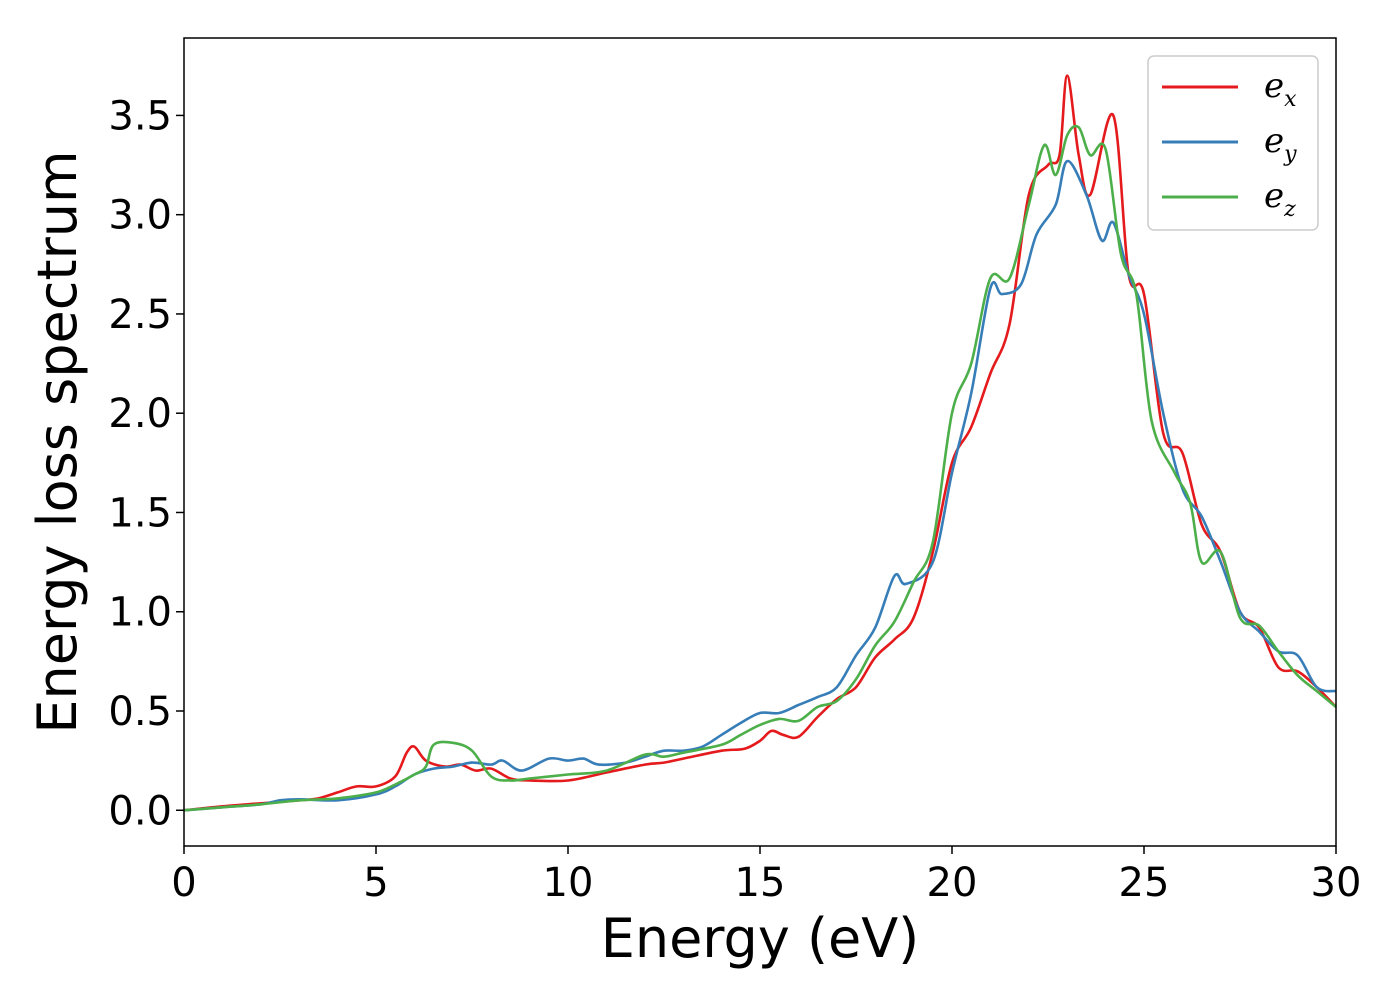 This screenshot has height=1000, width=1400. I want to click on y-tick-label: 2.5, so click(140, 315).